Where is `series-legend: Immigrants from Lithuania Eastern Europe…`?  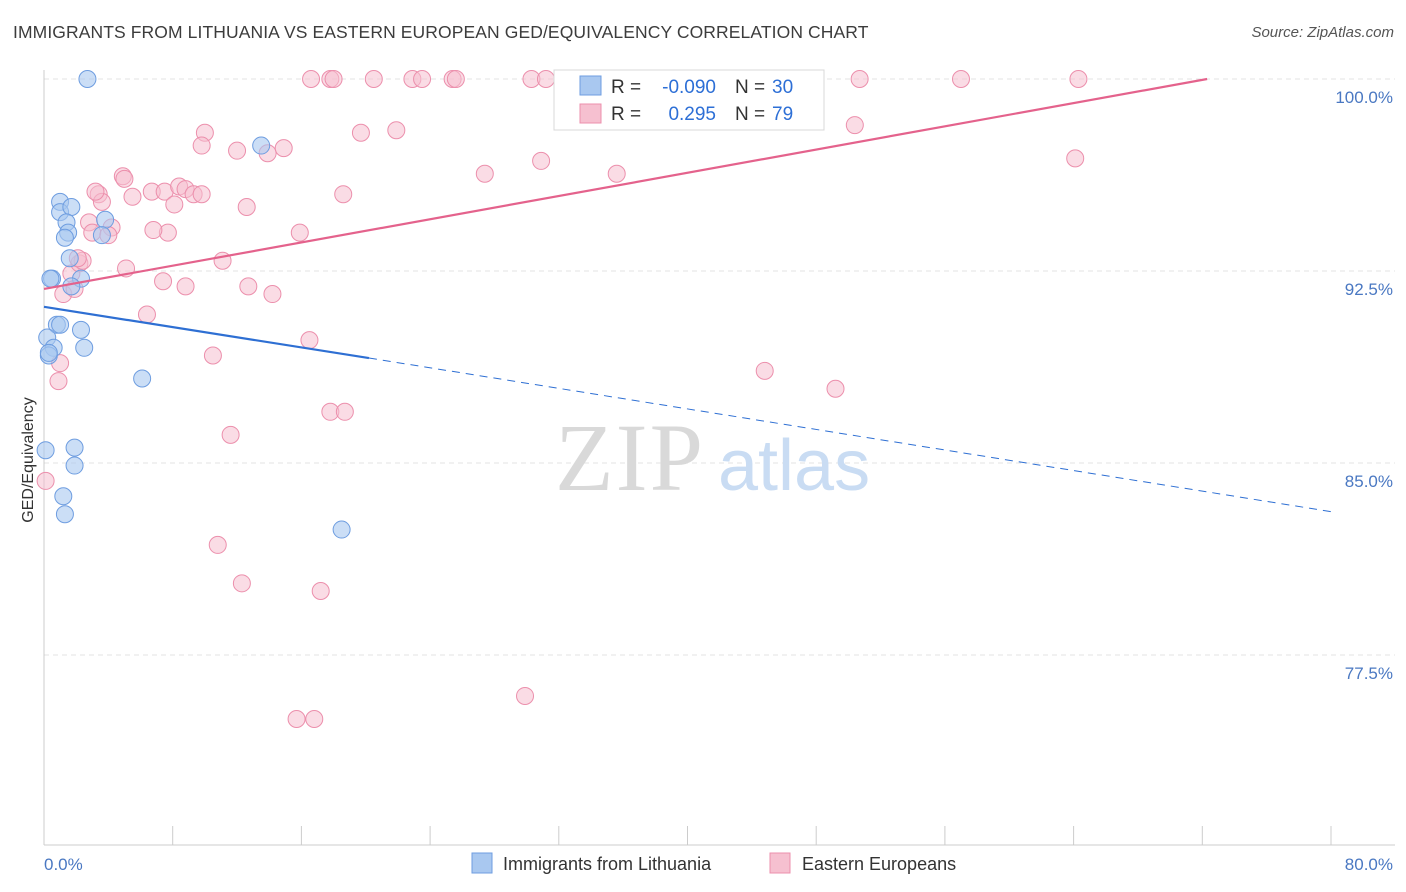
series-legend: Immigrants from Lithuania Eastern Europe… is located at coordinates (713, 863).